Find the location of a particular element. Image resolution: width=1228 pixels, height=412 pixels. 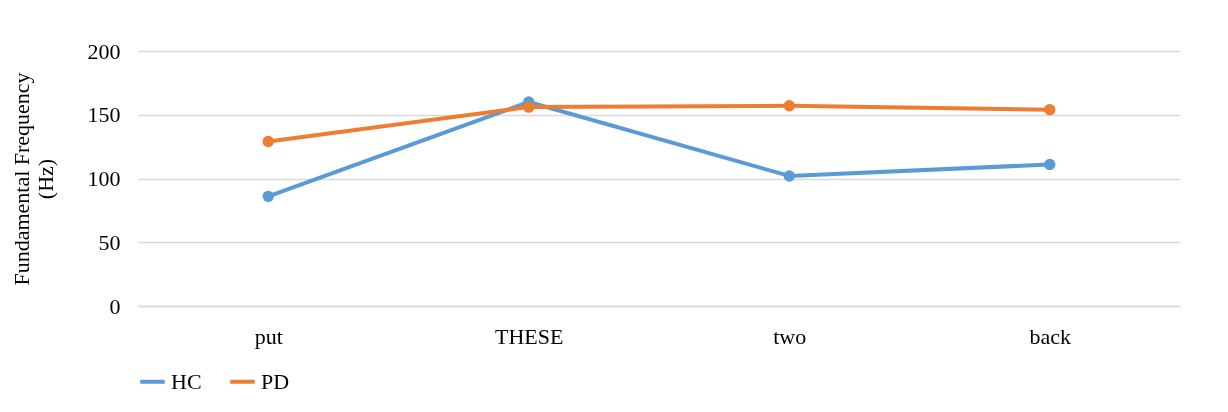

x-tick-label: two is located at coordinates (790, 336).